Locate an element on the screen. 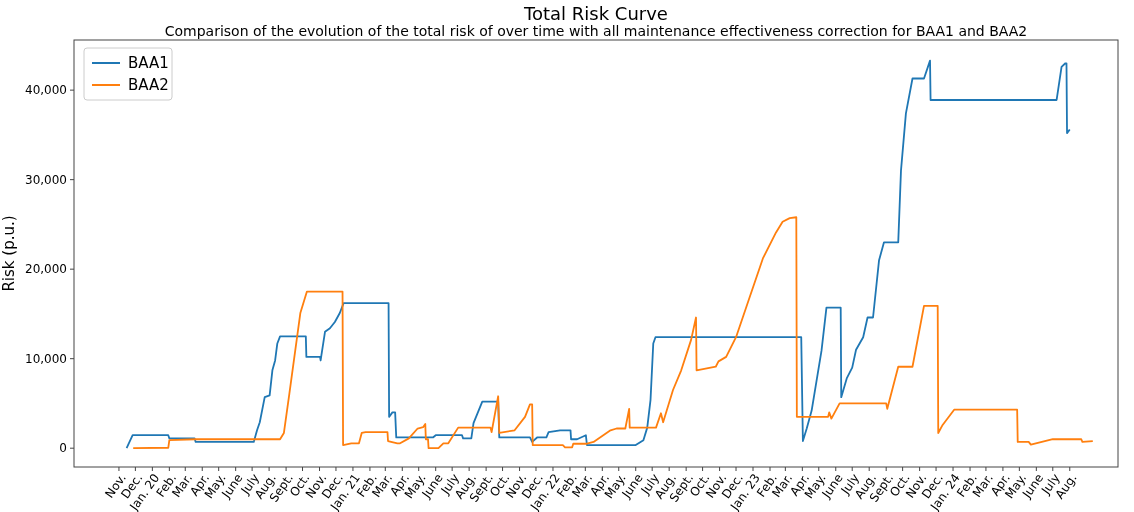  legend-label: BAA1 is located at coordinates (148, 63).